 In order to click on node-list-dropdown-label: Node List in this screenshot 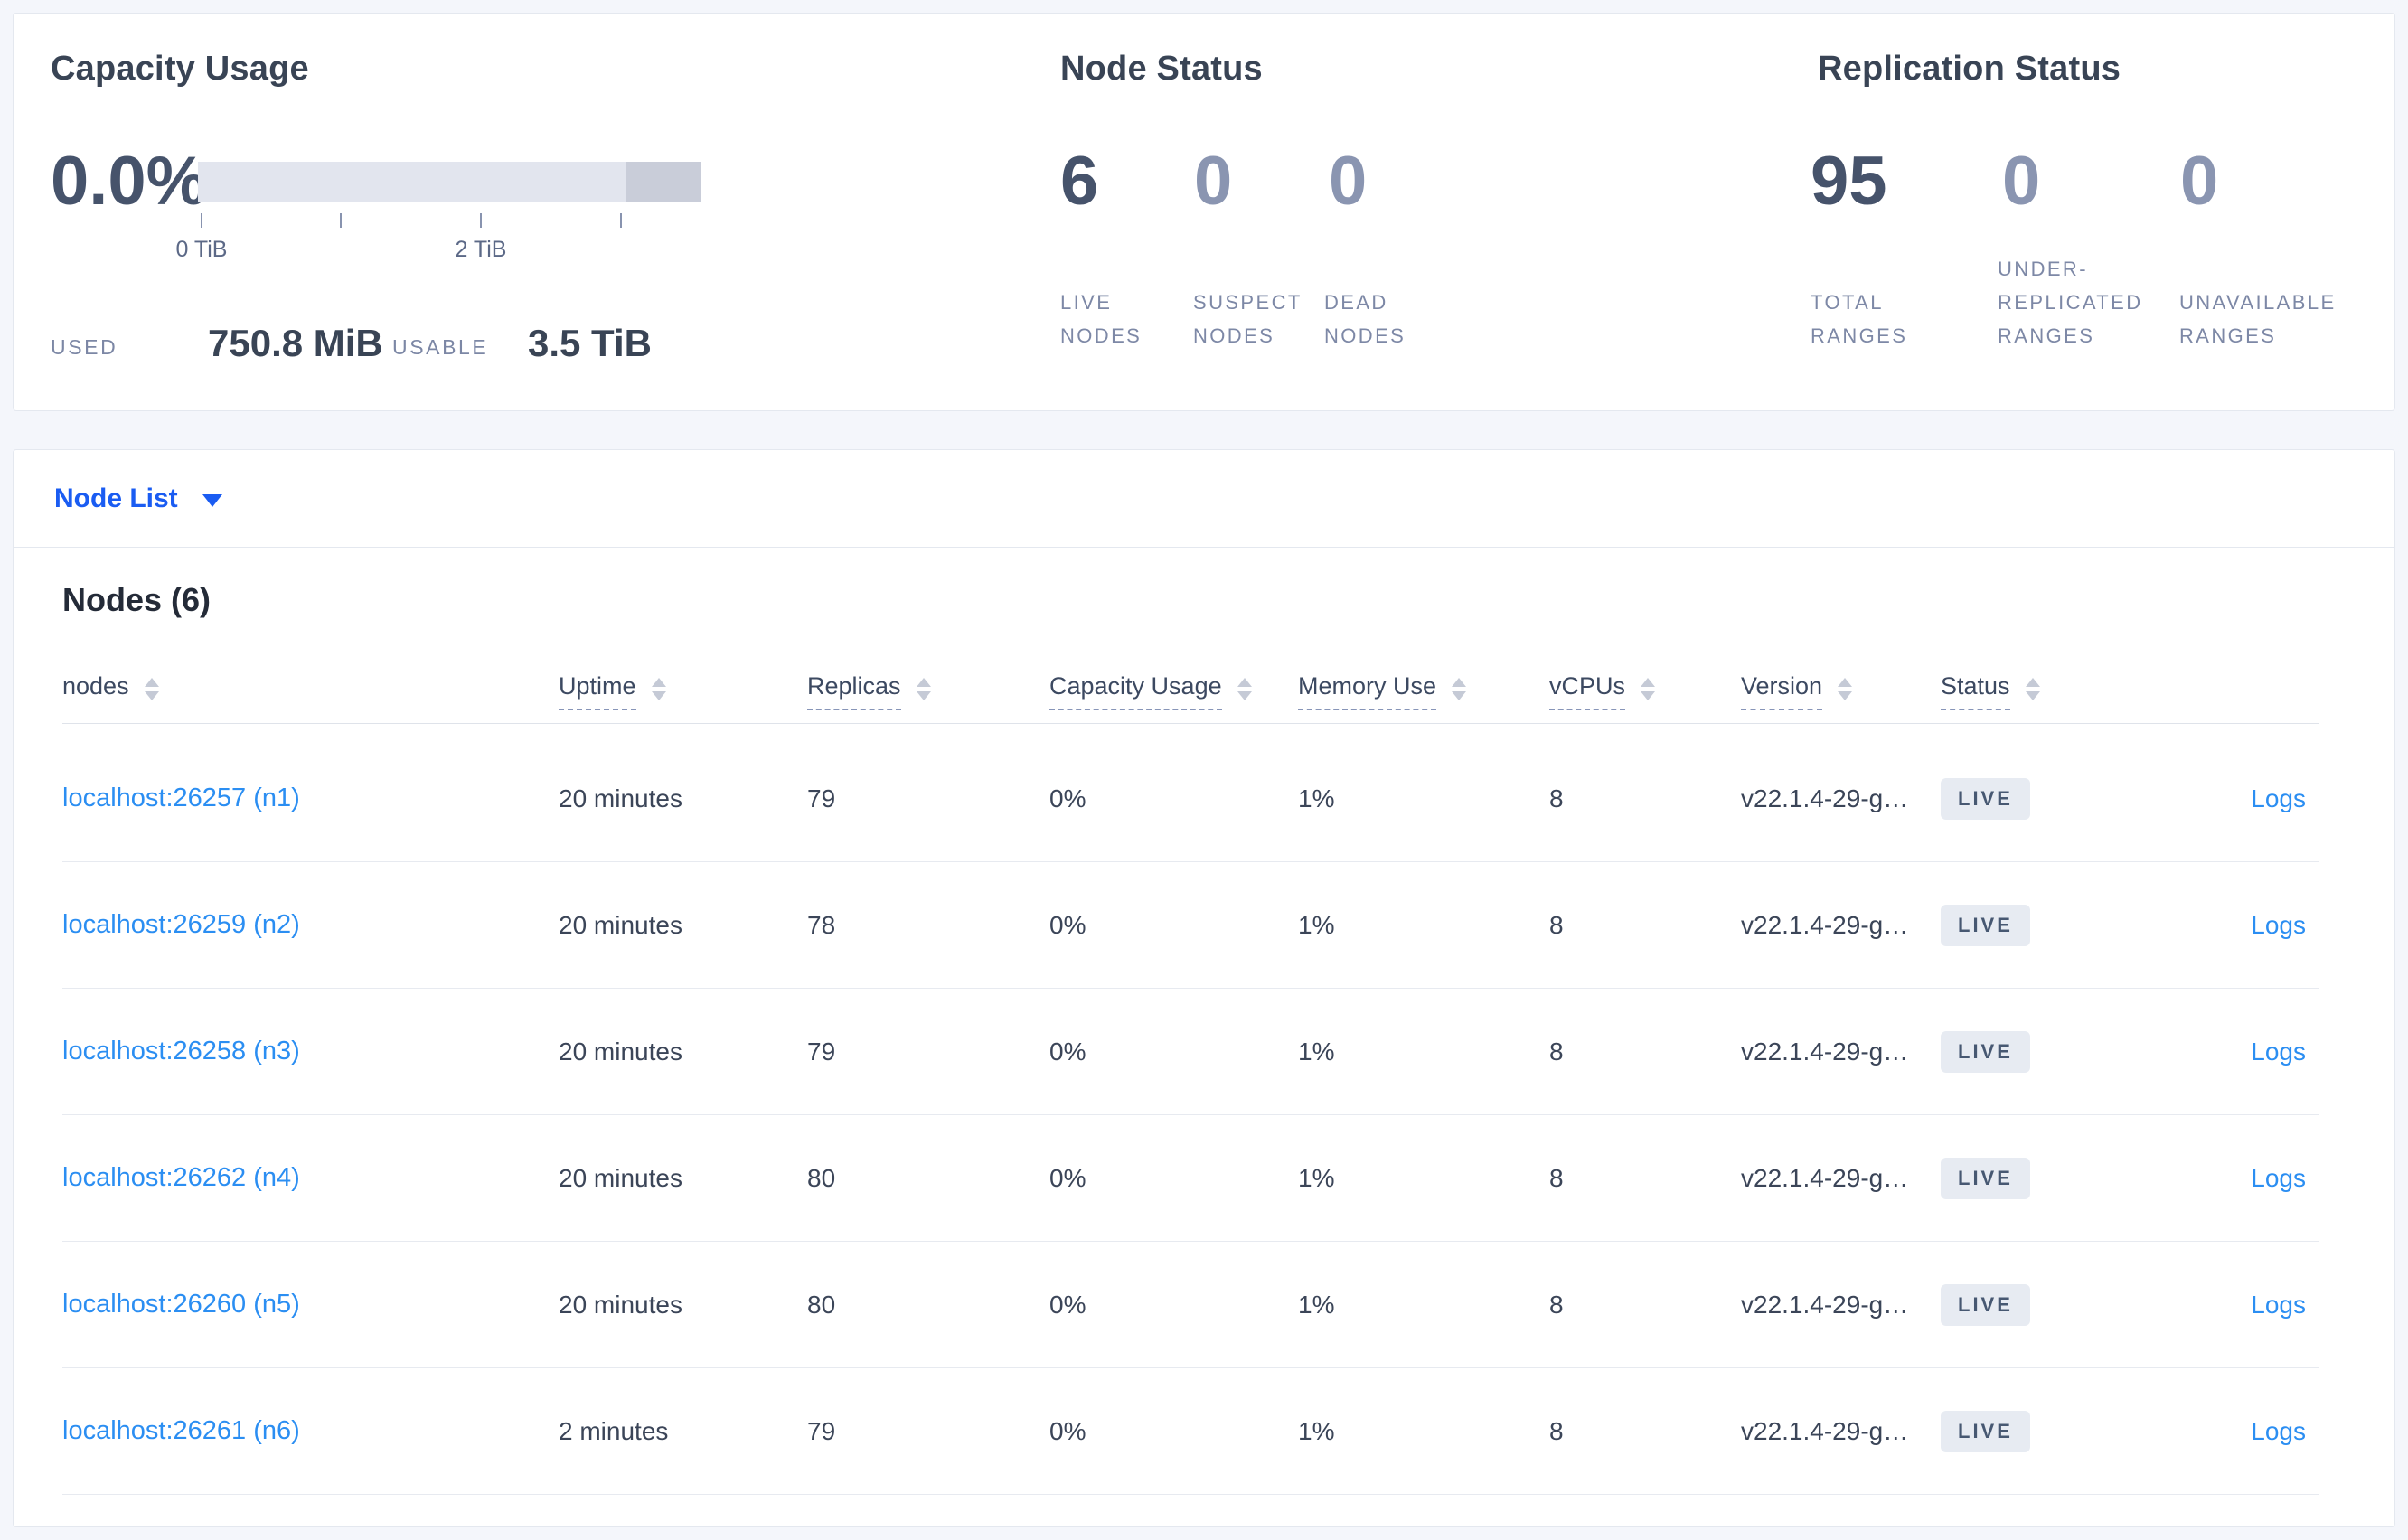, I will do `click(116, 498)`.